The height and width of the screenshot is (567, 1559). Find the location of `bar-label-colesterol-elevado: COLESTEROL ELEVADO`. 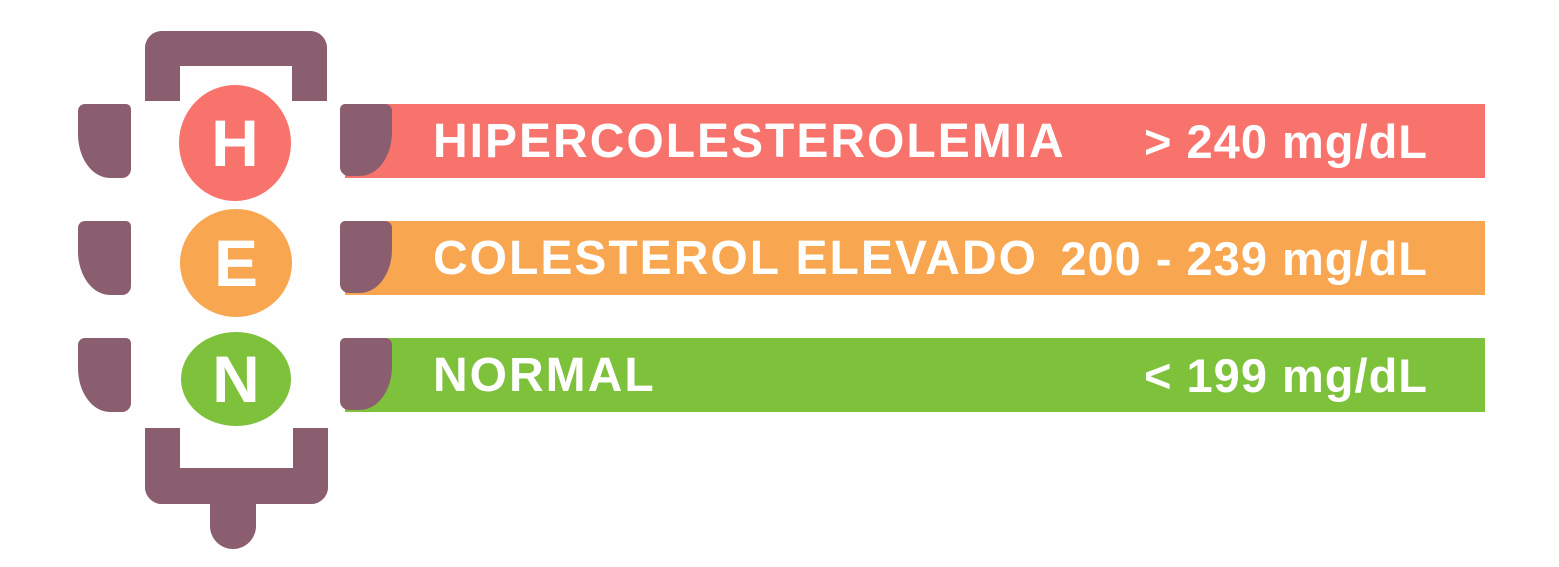

bar-label-colesterol-elevado: COLESTEROL ELEVADO is located at coordinates (735, 258).